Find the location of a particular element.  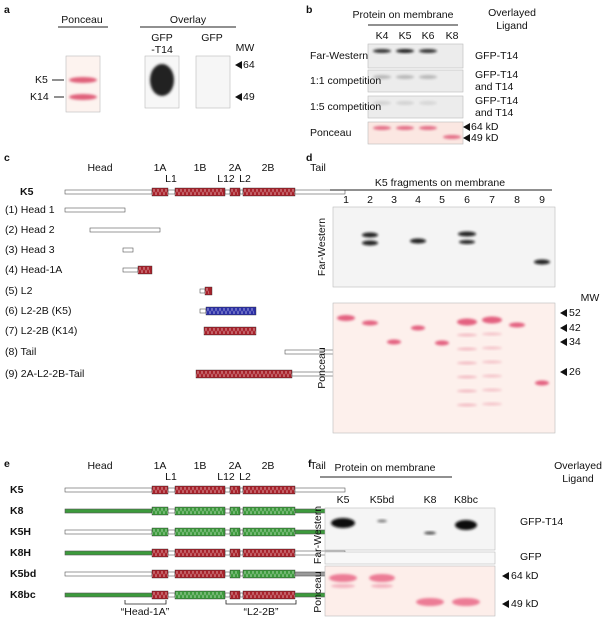

label: 1 is located at coordinates (346, 200).